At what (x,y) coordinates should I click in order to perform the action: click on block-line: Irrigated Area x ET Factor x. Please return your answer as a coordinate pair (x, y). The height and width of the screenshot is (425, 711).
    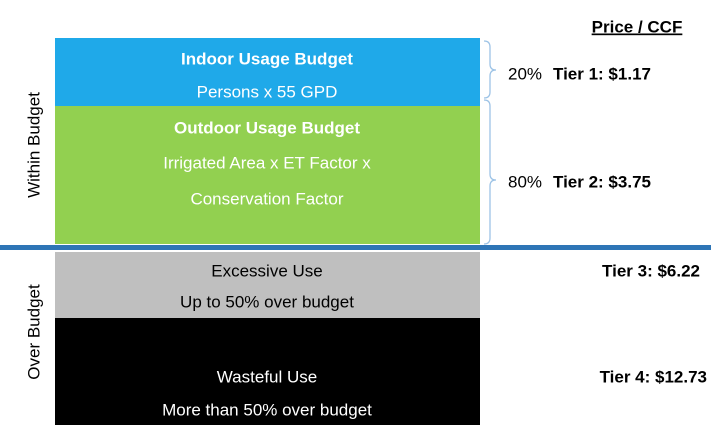
    Looking at the image, I should click on (267, 162).